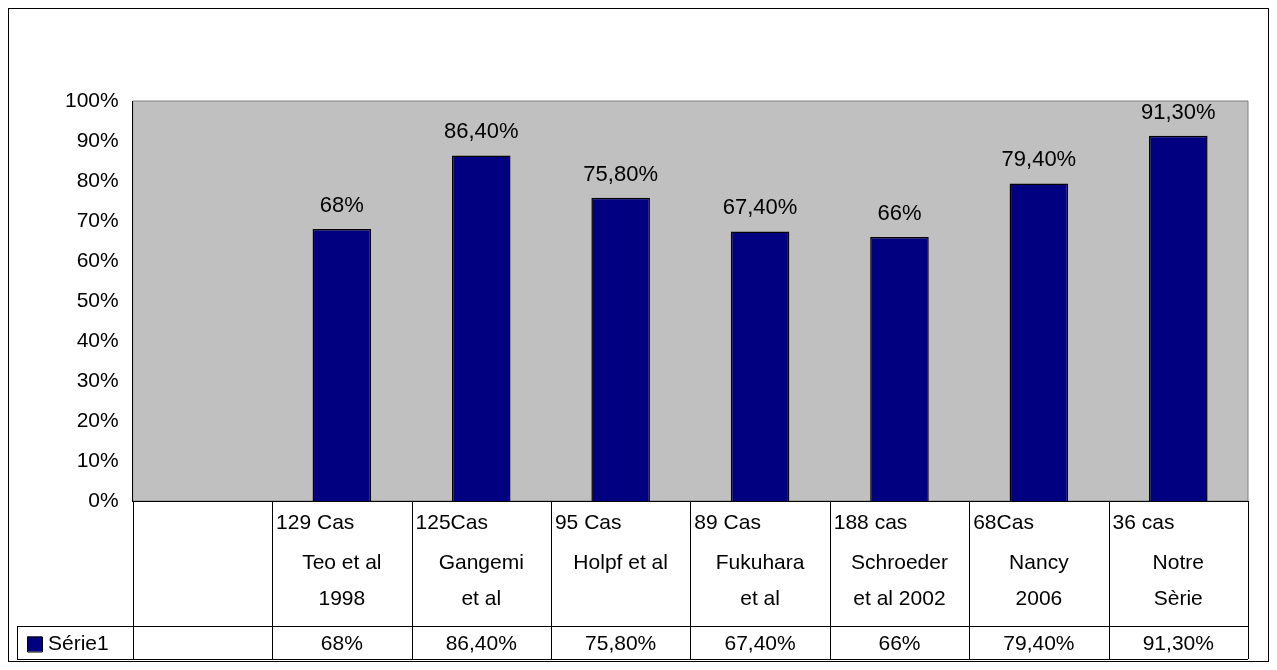 This screenshot has height=670, width=1277. What do you see at coordinates (890, 559) in the screenshot?
I see `x-tick-label: 188 cas Schroeder et al 2002` at bounding box center [890, 559].